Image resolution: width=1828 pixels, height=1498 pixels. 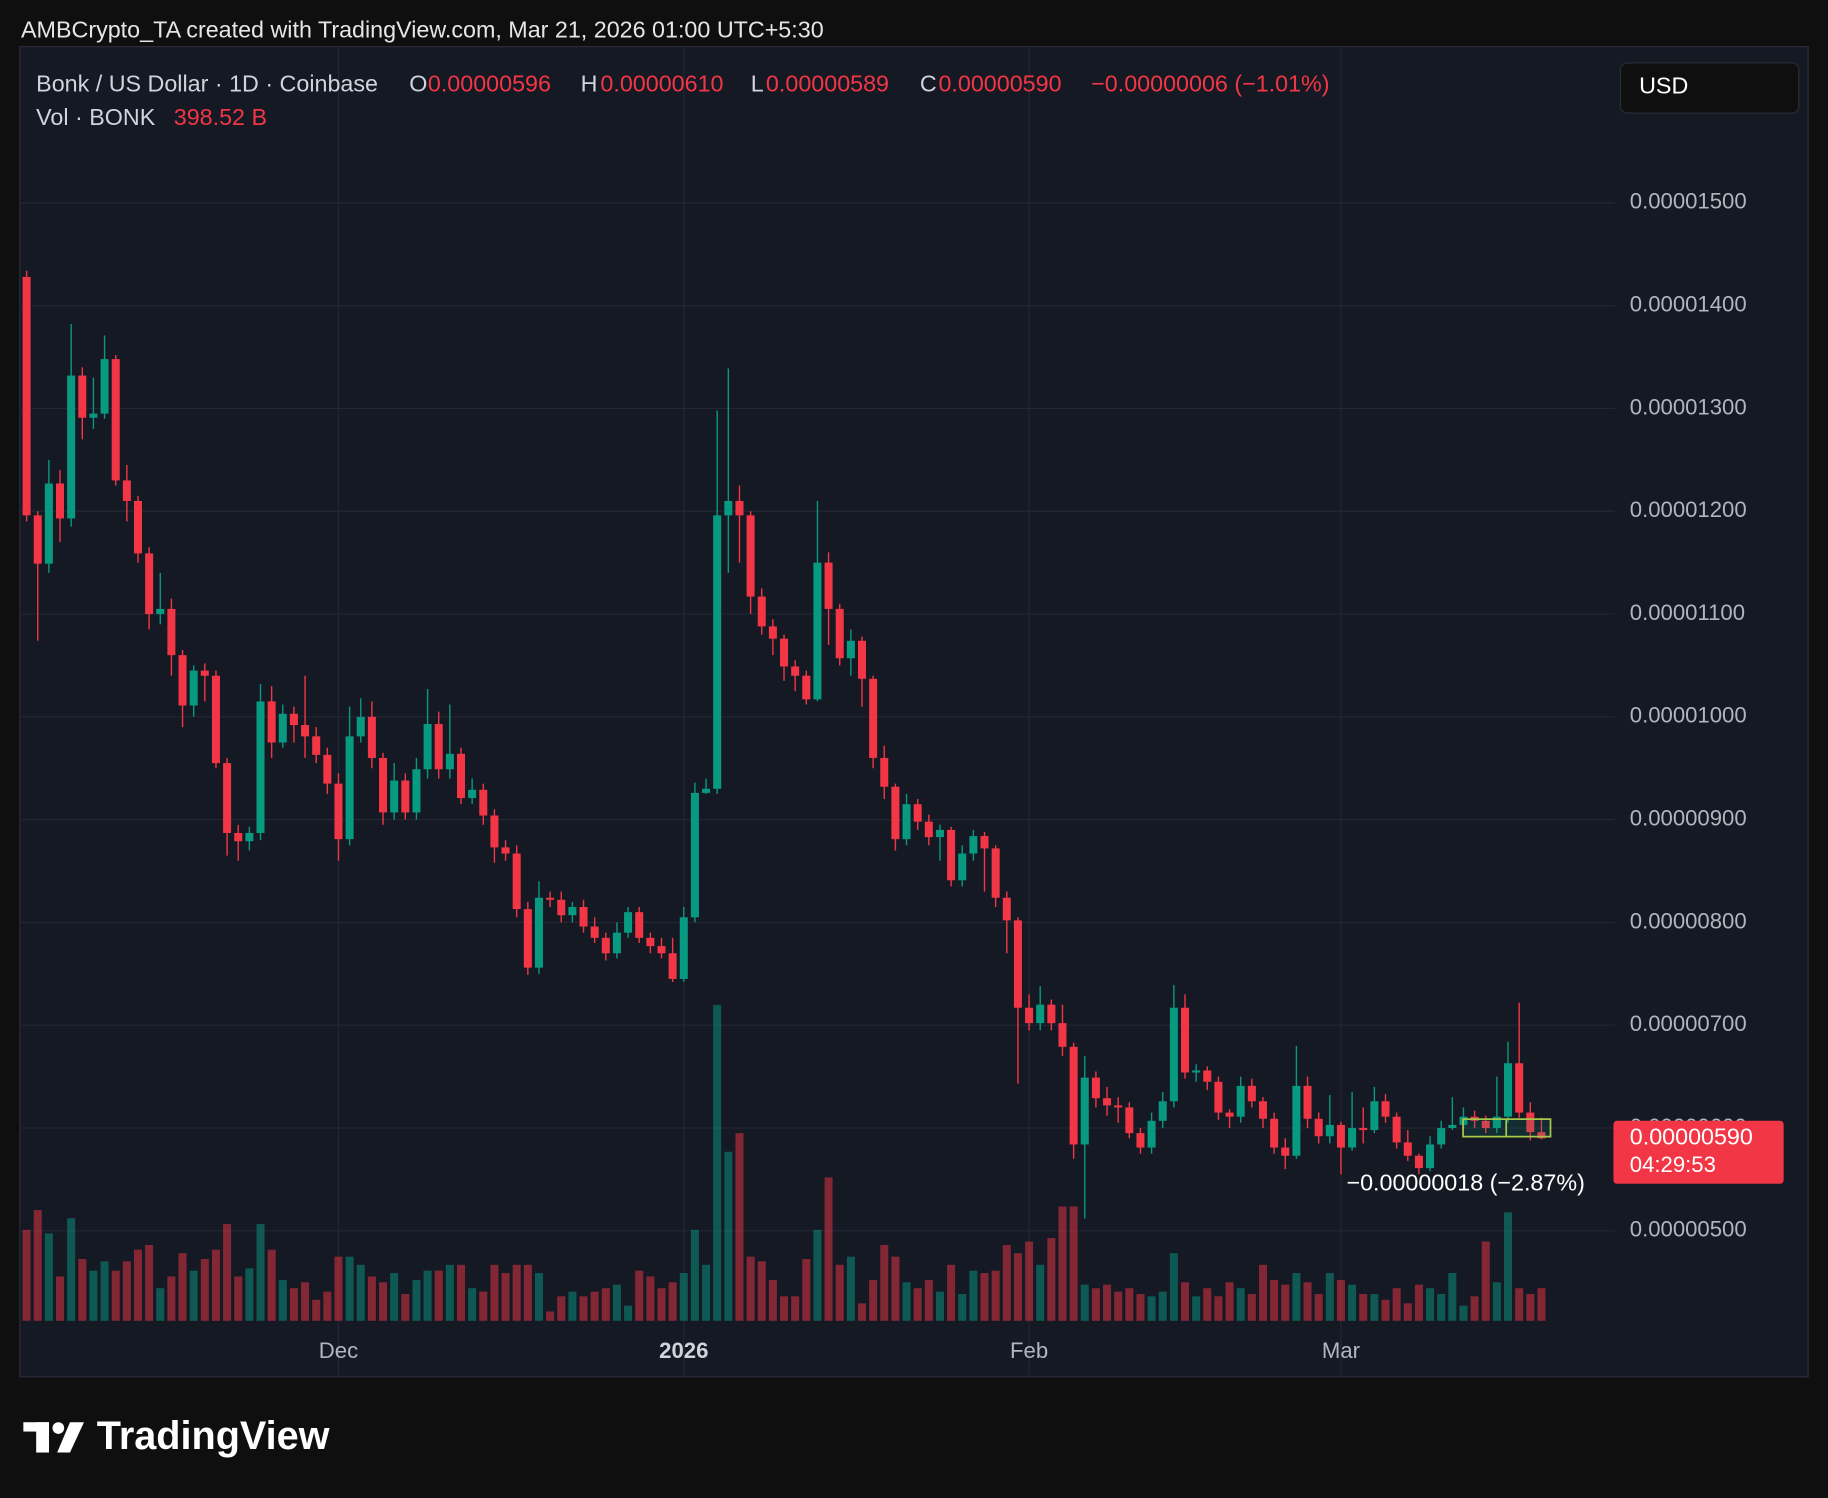 What do you see at coordinates (1691, 1136) in the screenshot?
I see `last-price-label: 0.00000590` at bounding box center [1691, 1136].